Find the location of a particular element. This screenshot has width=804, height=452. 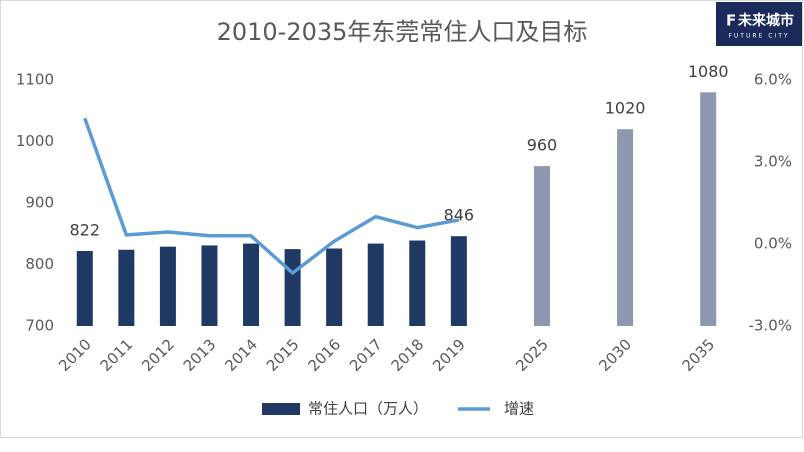

logo-name: 未来城市 is located at coordinates (766, 20).